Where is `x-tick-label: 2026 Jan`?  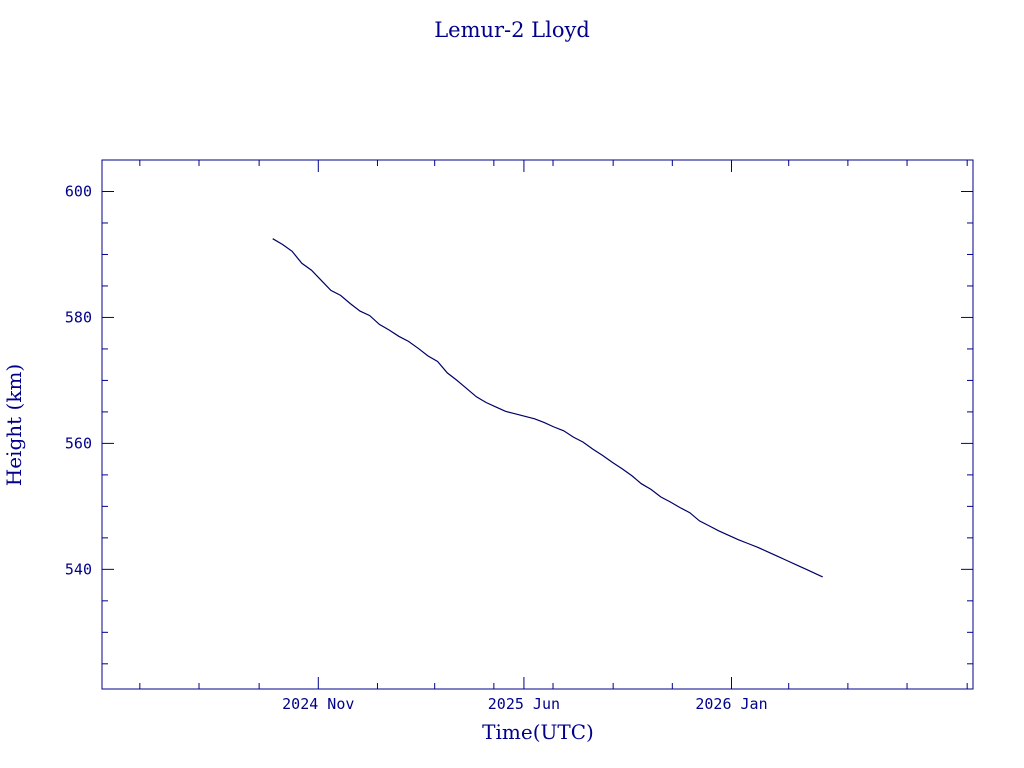 x-tick-label: 2026 Jan is located at coordinates (731, 704).